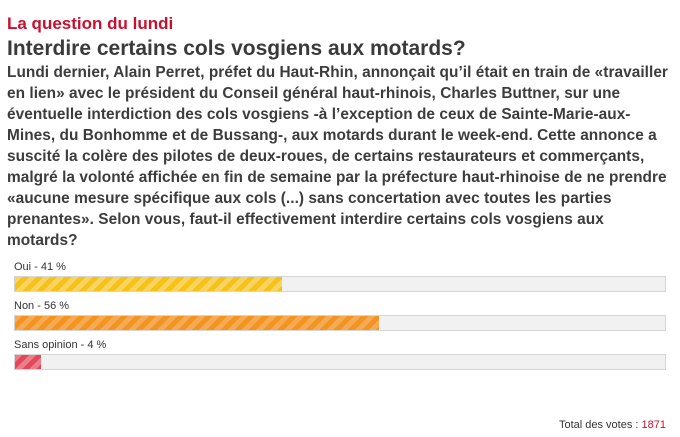 The image size is (680, 437). What do you see at coordinates (600, 425) in the screenshot?
I see `poll-total-label: Total des votes :` at bounding box center [600, 425].